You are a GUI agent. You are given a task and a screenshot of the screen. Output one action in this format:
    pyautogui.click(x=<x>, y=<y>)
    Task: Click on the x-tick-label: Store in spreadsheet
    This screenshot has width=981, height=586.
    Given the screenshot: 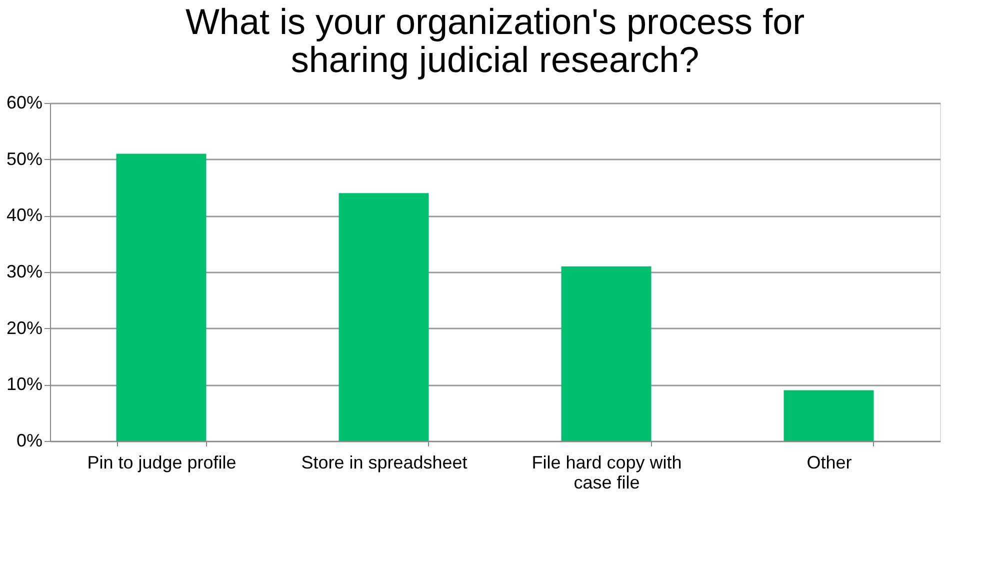 What is the action you would take?
    pyautogui.click(x=384, y=462)
    